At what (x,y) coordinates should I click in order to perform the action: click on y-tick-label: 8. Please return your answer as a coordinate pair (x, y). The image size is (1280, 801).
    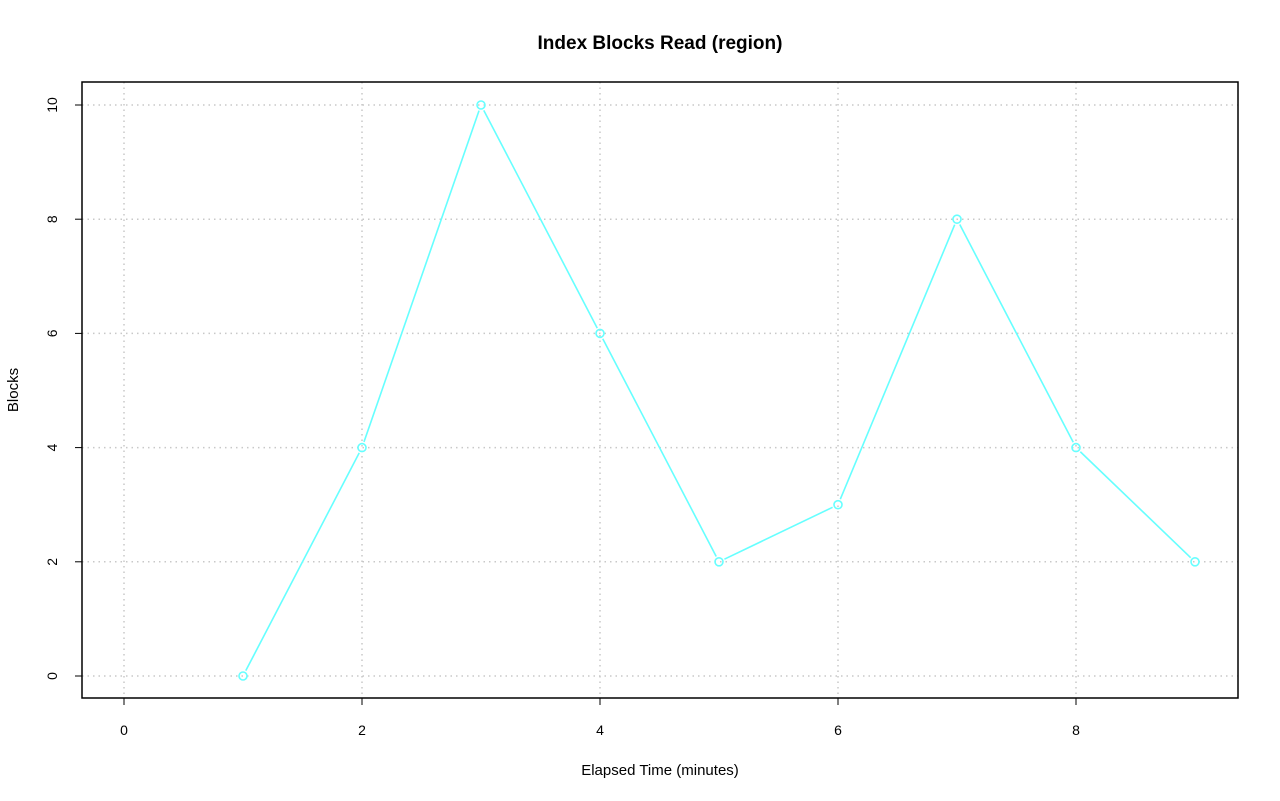
    Looking at the image, I should click on (52, 219).